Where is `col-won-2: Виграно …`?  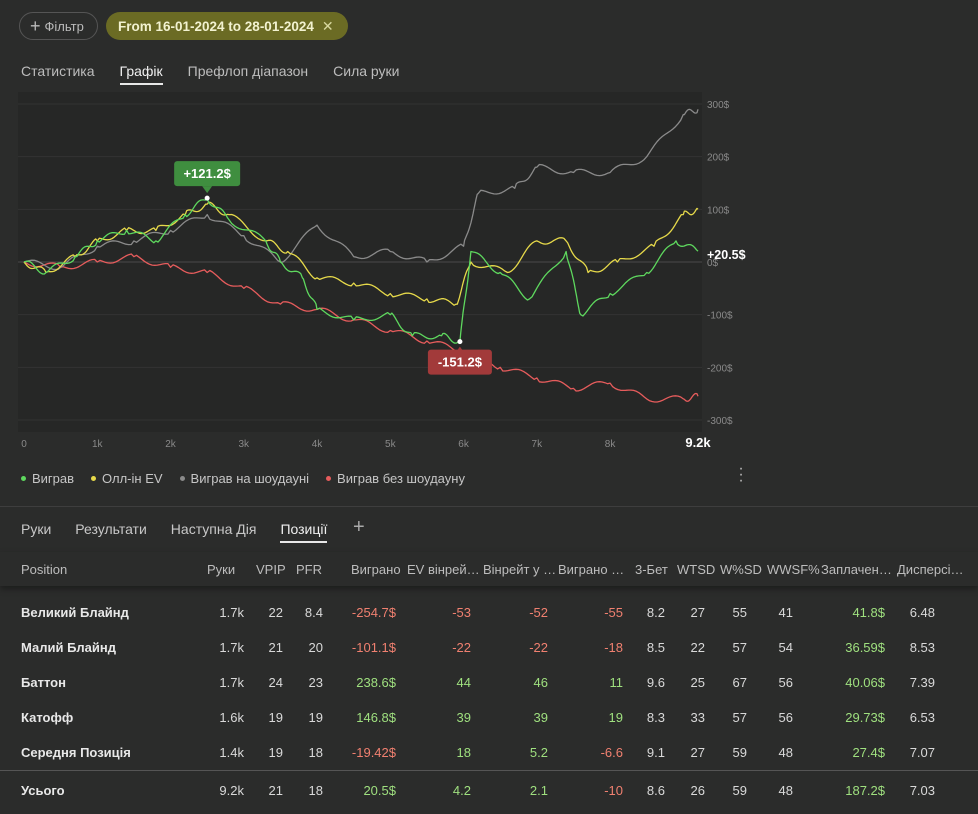
col-won-2: Виграно … is located at coordinates (591, 569).